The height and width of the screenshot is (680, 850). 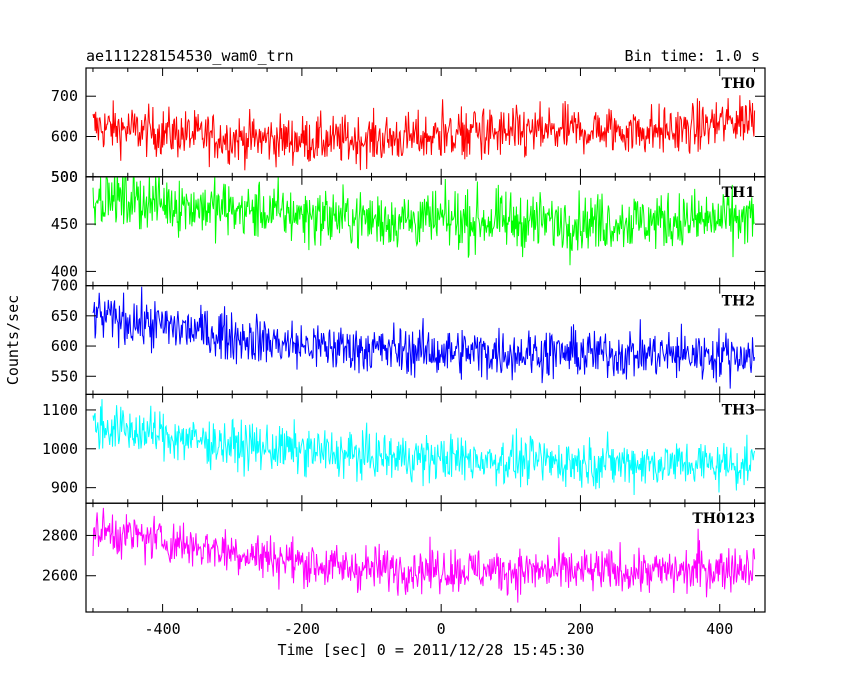 I want to click on y-tick-label: 1000, so click(x=60, y=449).